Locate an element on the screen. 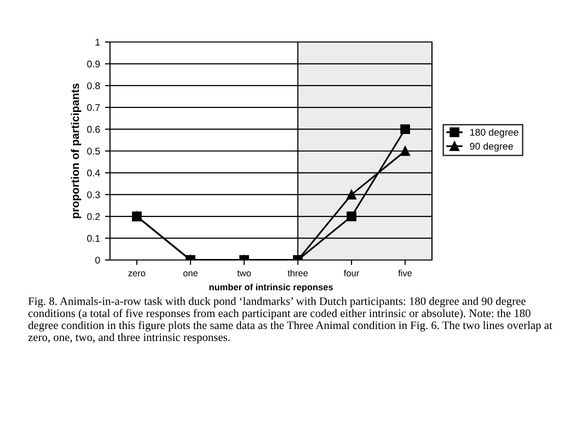 The width and height of the screenshot is (564, 422). x-tick-label: one is located at coordinates (190, 273).